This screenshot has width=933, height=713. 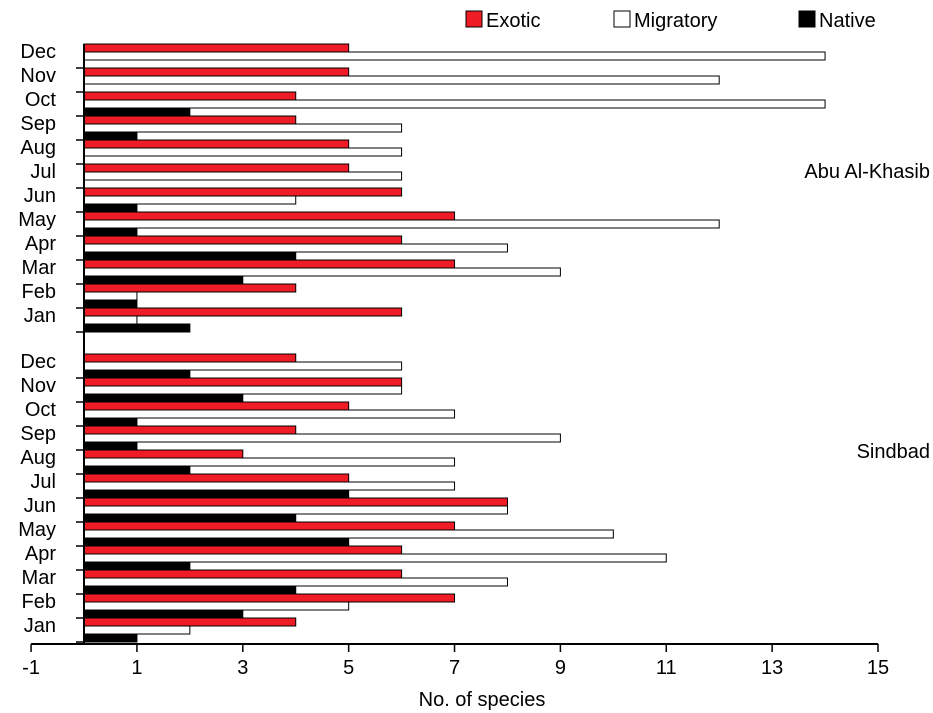 What do you see at coordinates (269, 526) in the screenshot?
I see `bar-sindbad-may-exotic` at bounding box center [269, 526].